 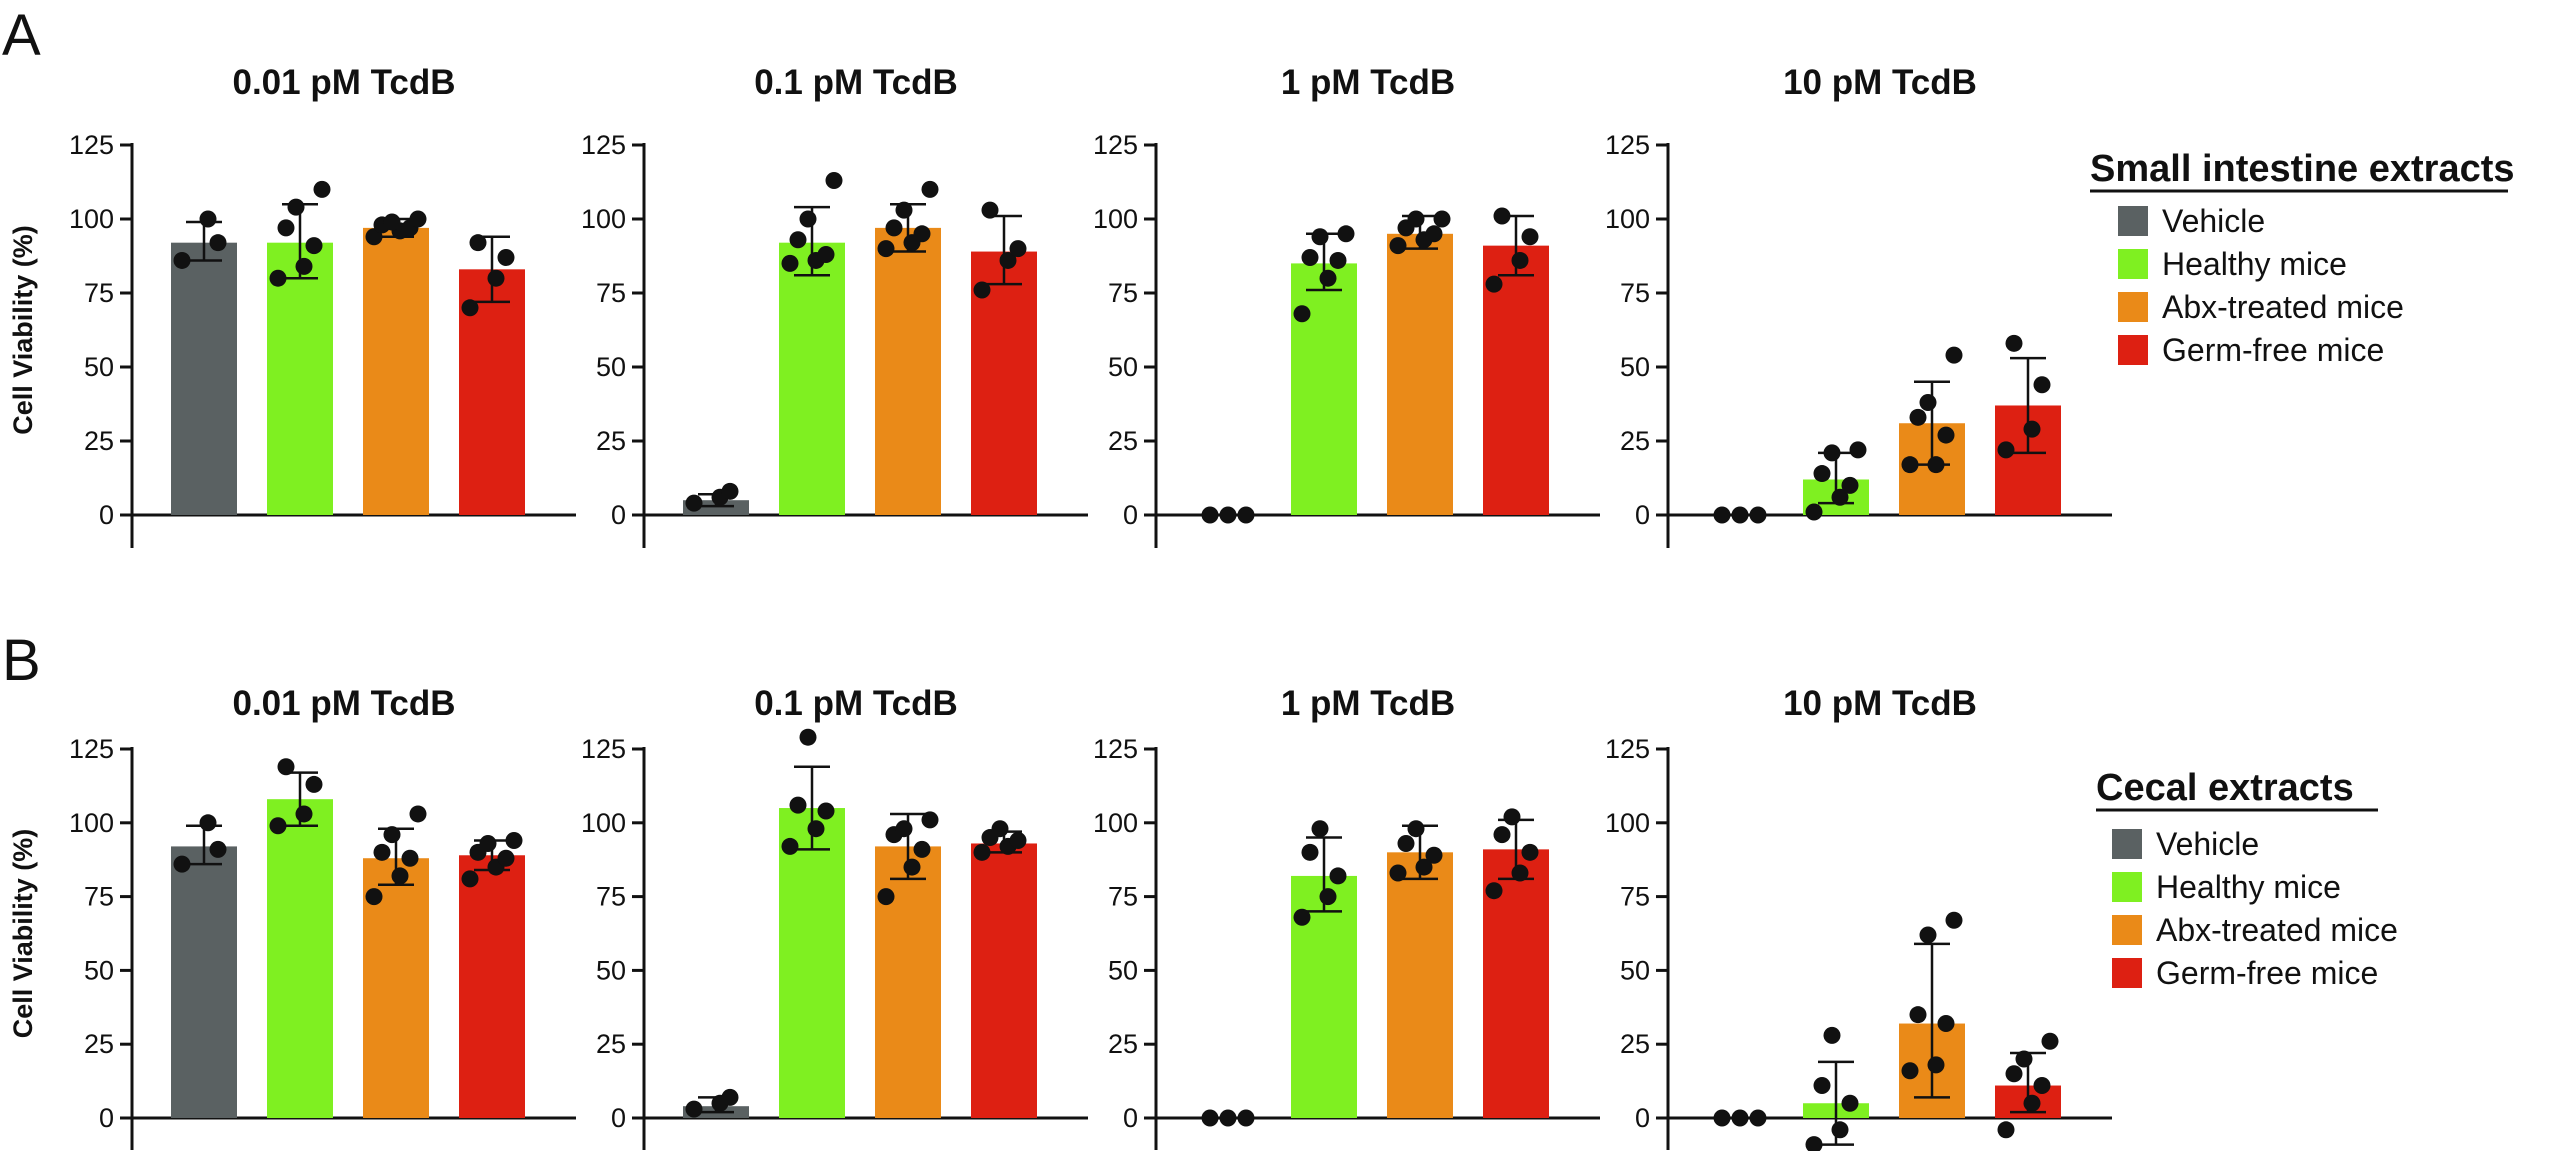 I want to click on legend-title: Small intestine extracts, so click(x=2302, y=169).